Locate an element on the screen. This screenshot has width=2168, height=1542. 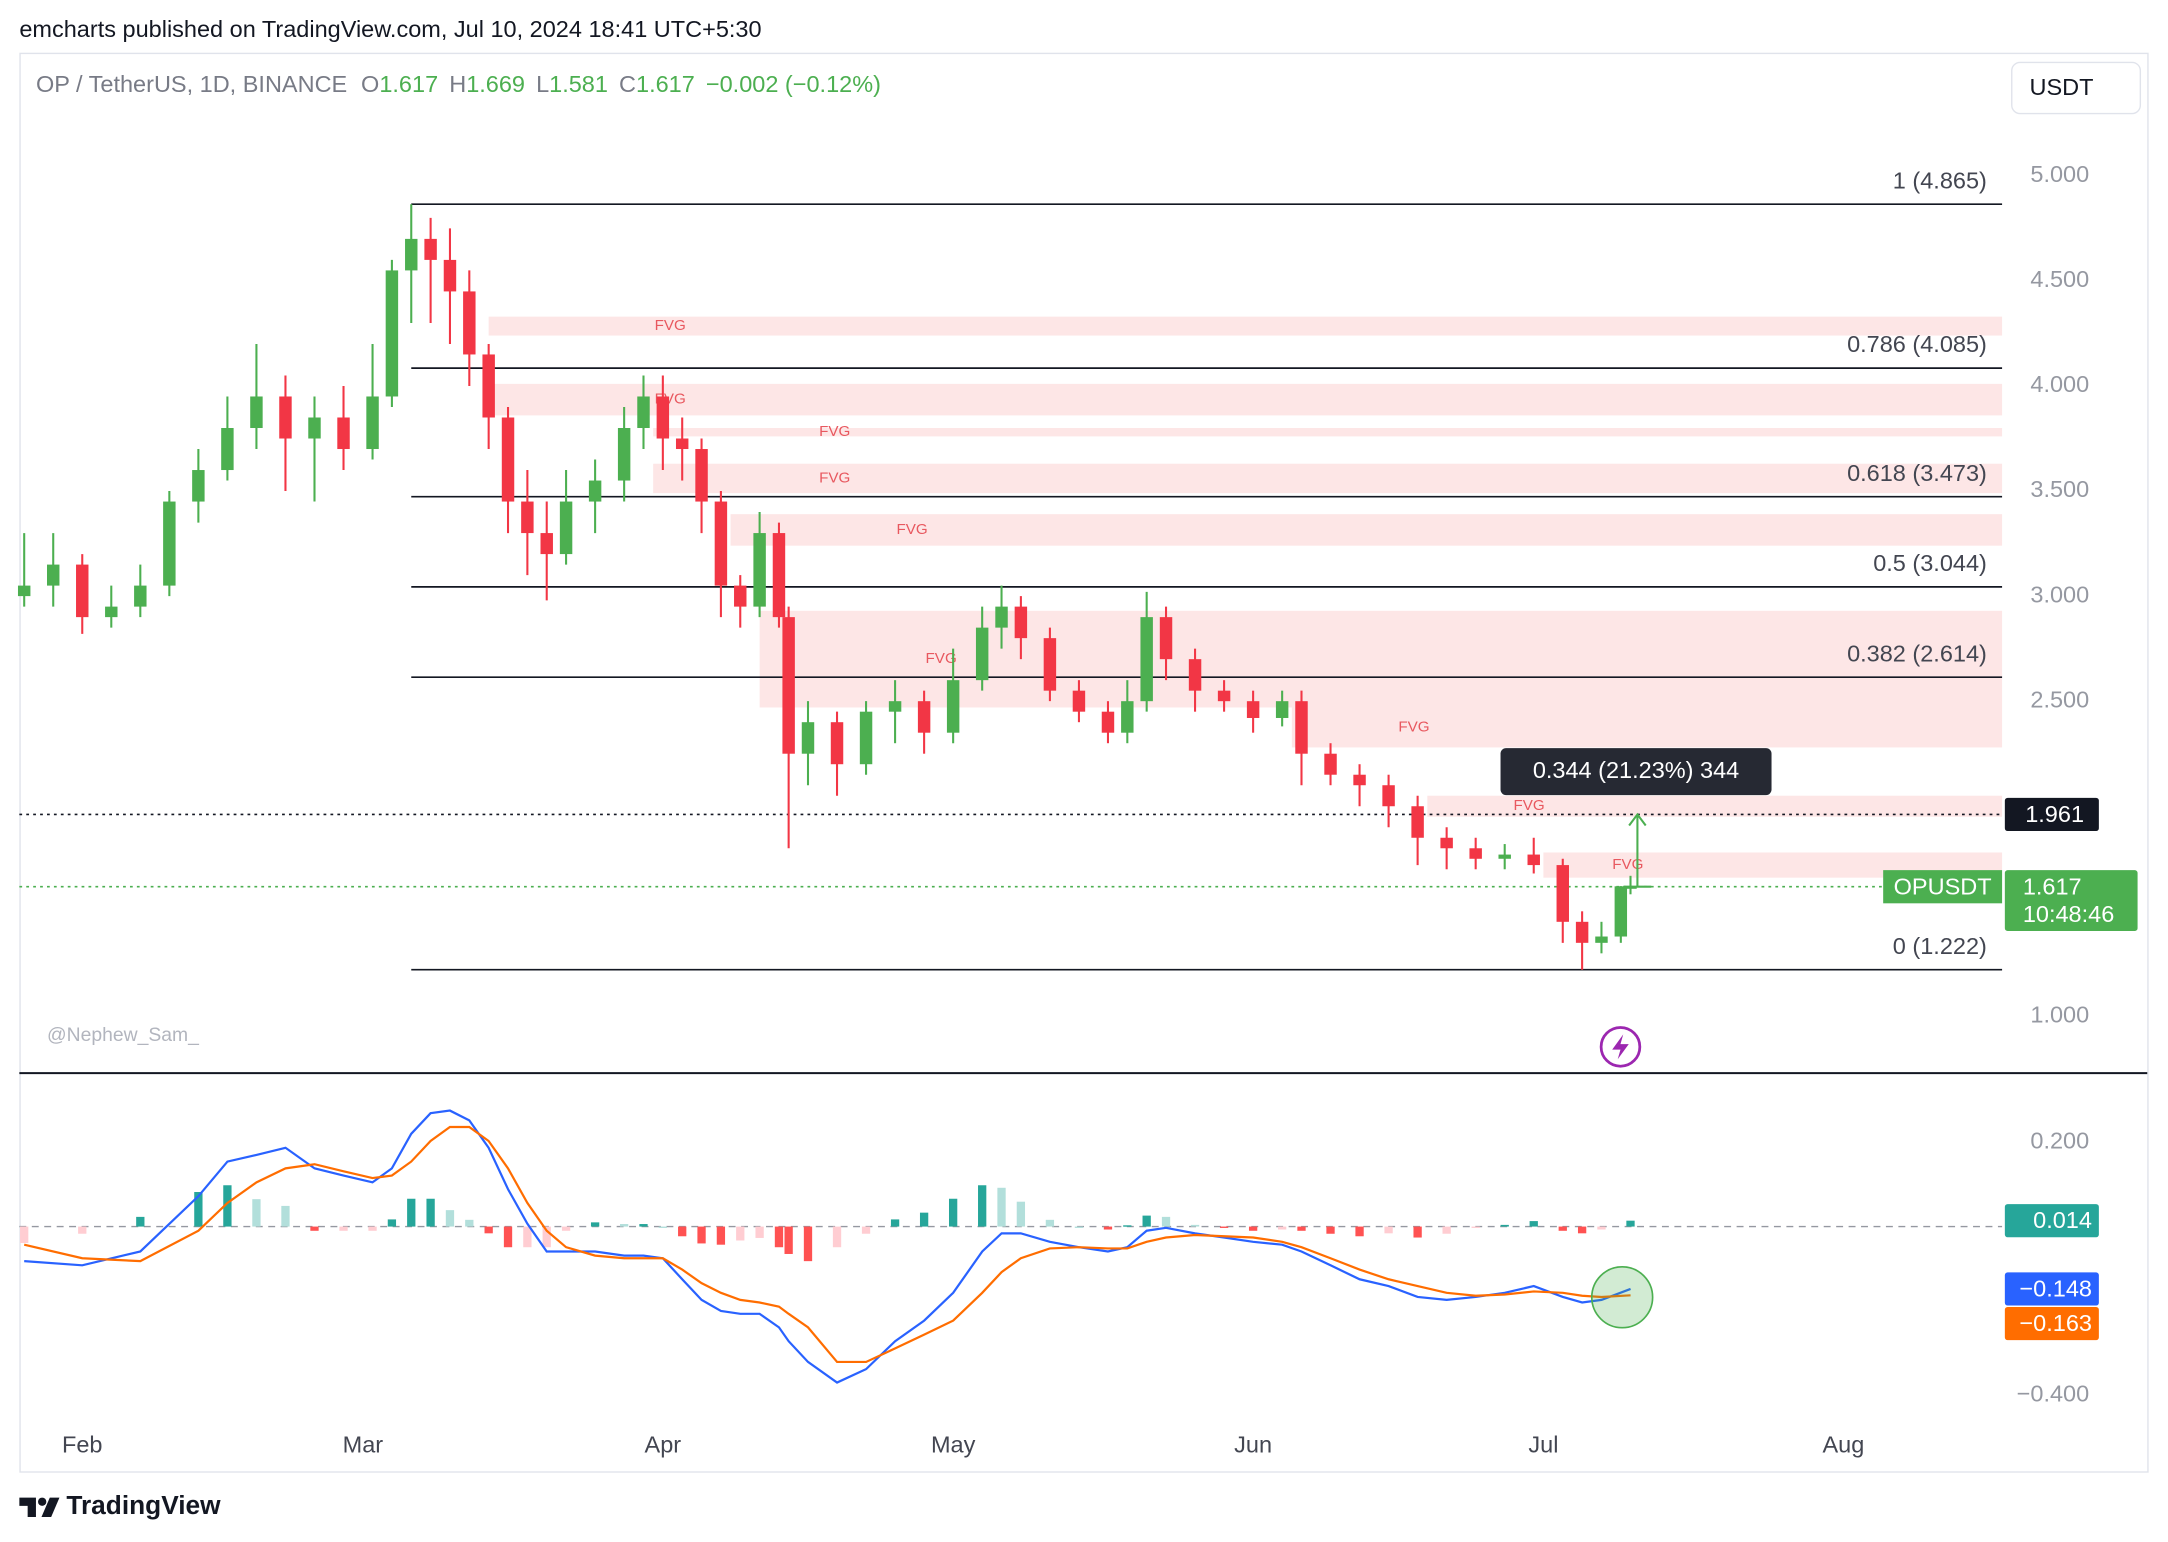
x-tick-label: Apr is located at coordinates (663, 1445).